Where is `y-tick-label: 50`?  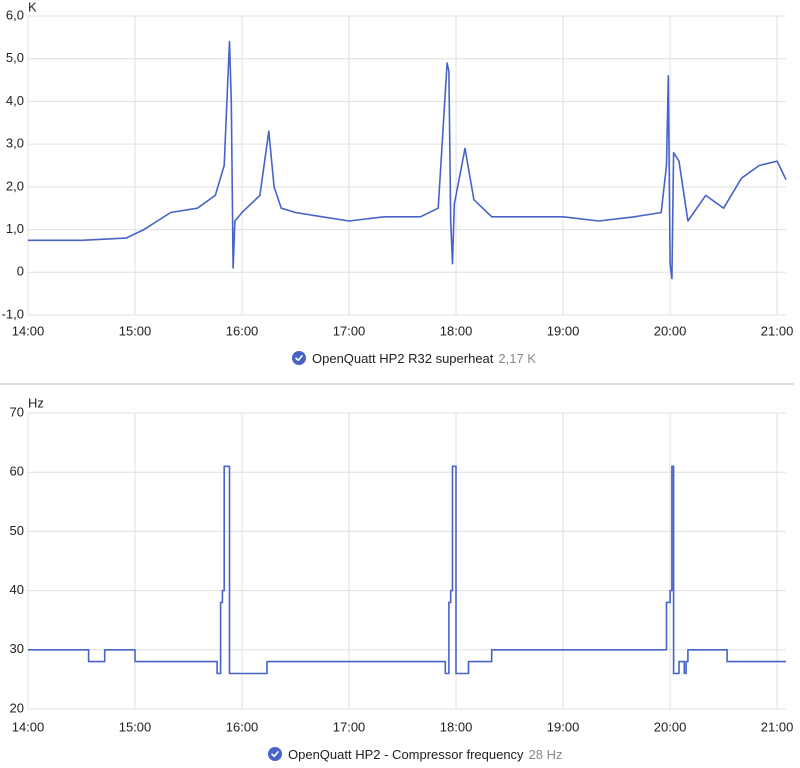 y-tick-label: 50 is located at coordinates (17, 530).